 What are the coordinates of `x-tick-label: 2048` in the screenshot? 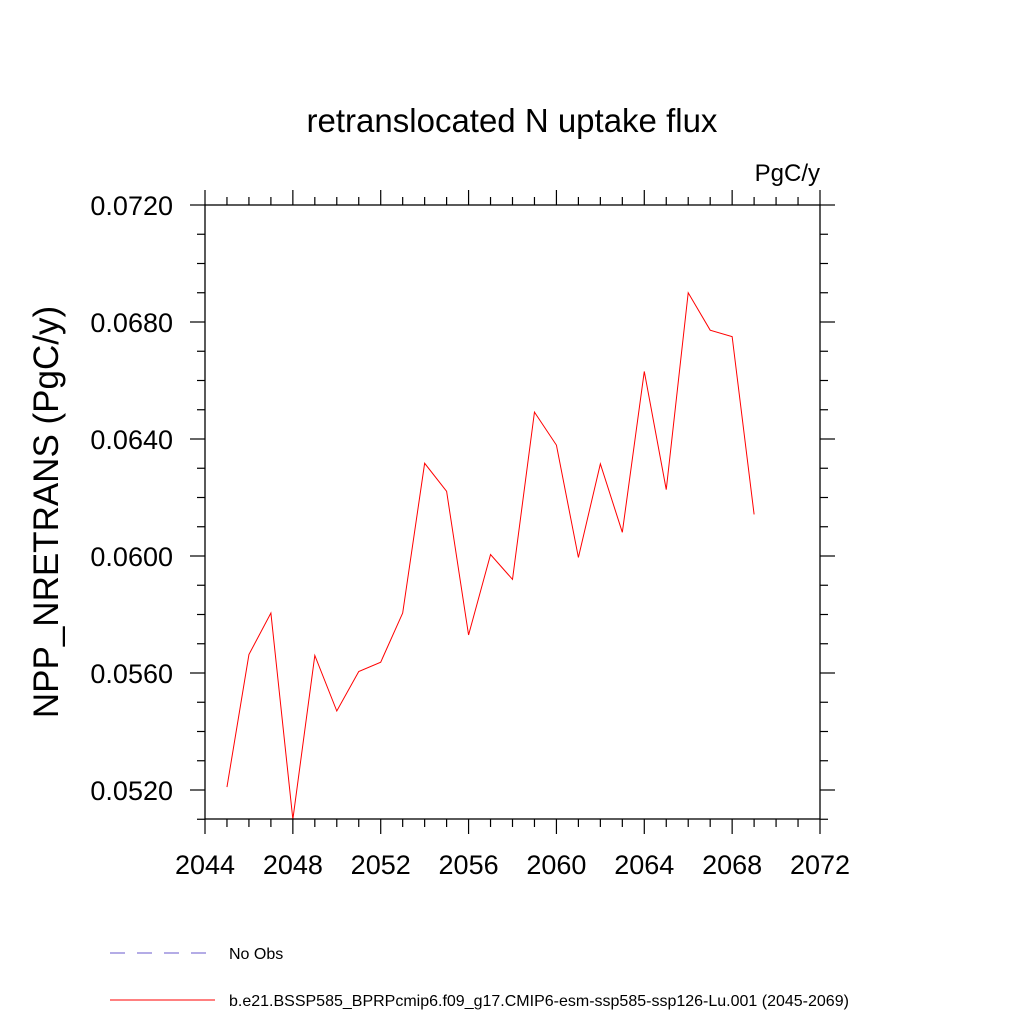 It's located at (293, 865).